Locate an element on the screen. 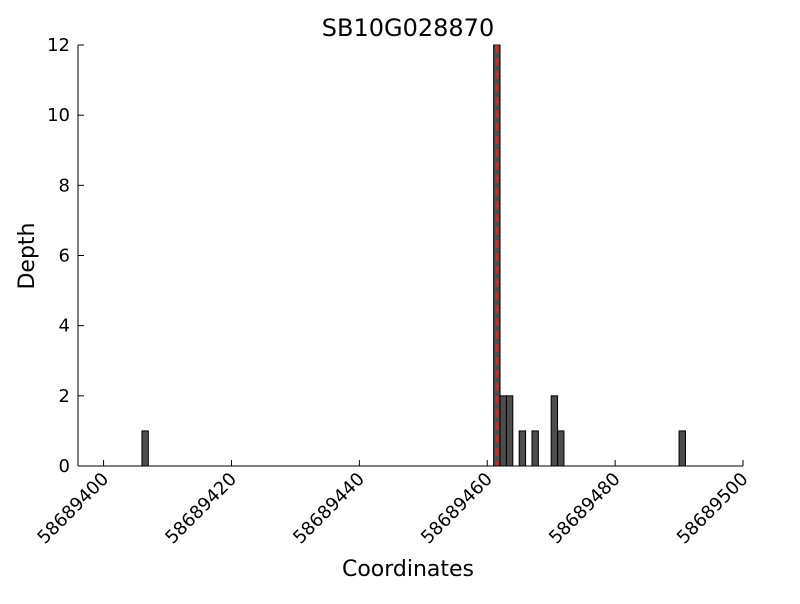 The image size is (800, 604). x-tick-label: 58689400 is located at coordinates (73, 509).